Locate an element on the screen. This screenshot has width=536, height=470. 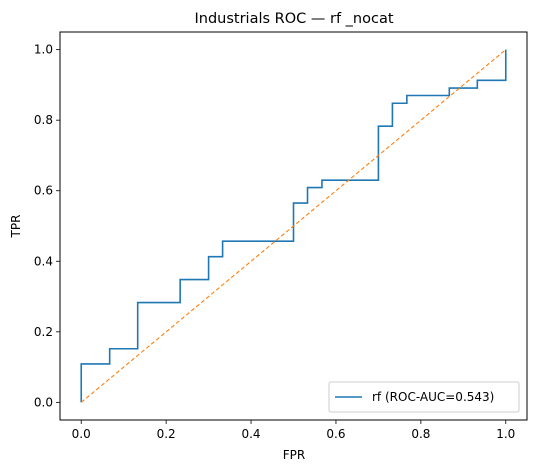
x-tick-label: 0.4 is located at coordinates (250, 434).